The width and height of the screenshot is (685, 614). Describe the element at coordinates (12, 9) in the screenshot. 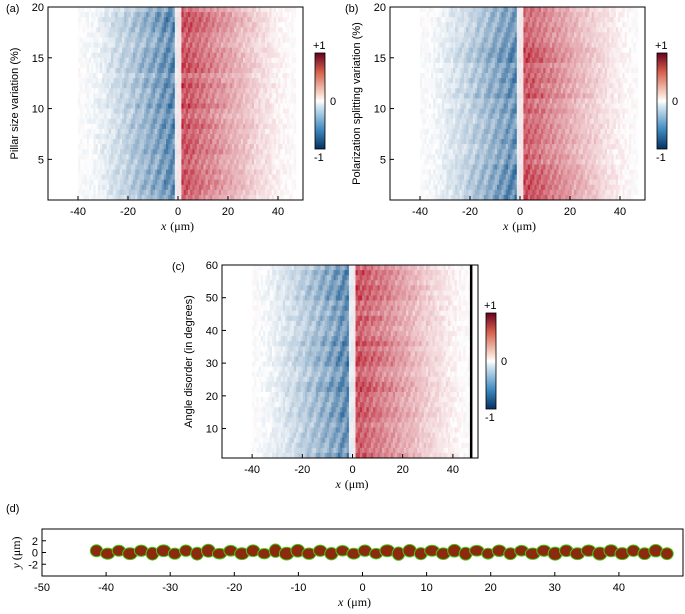

I see `panel-label-a: (a)` at that location.